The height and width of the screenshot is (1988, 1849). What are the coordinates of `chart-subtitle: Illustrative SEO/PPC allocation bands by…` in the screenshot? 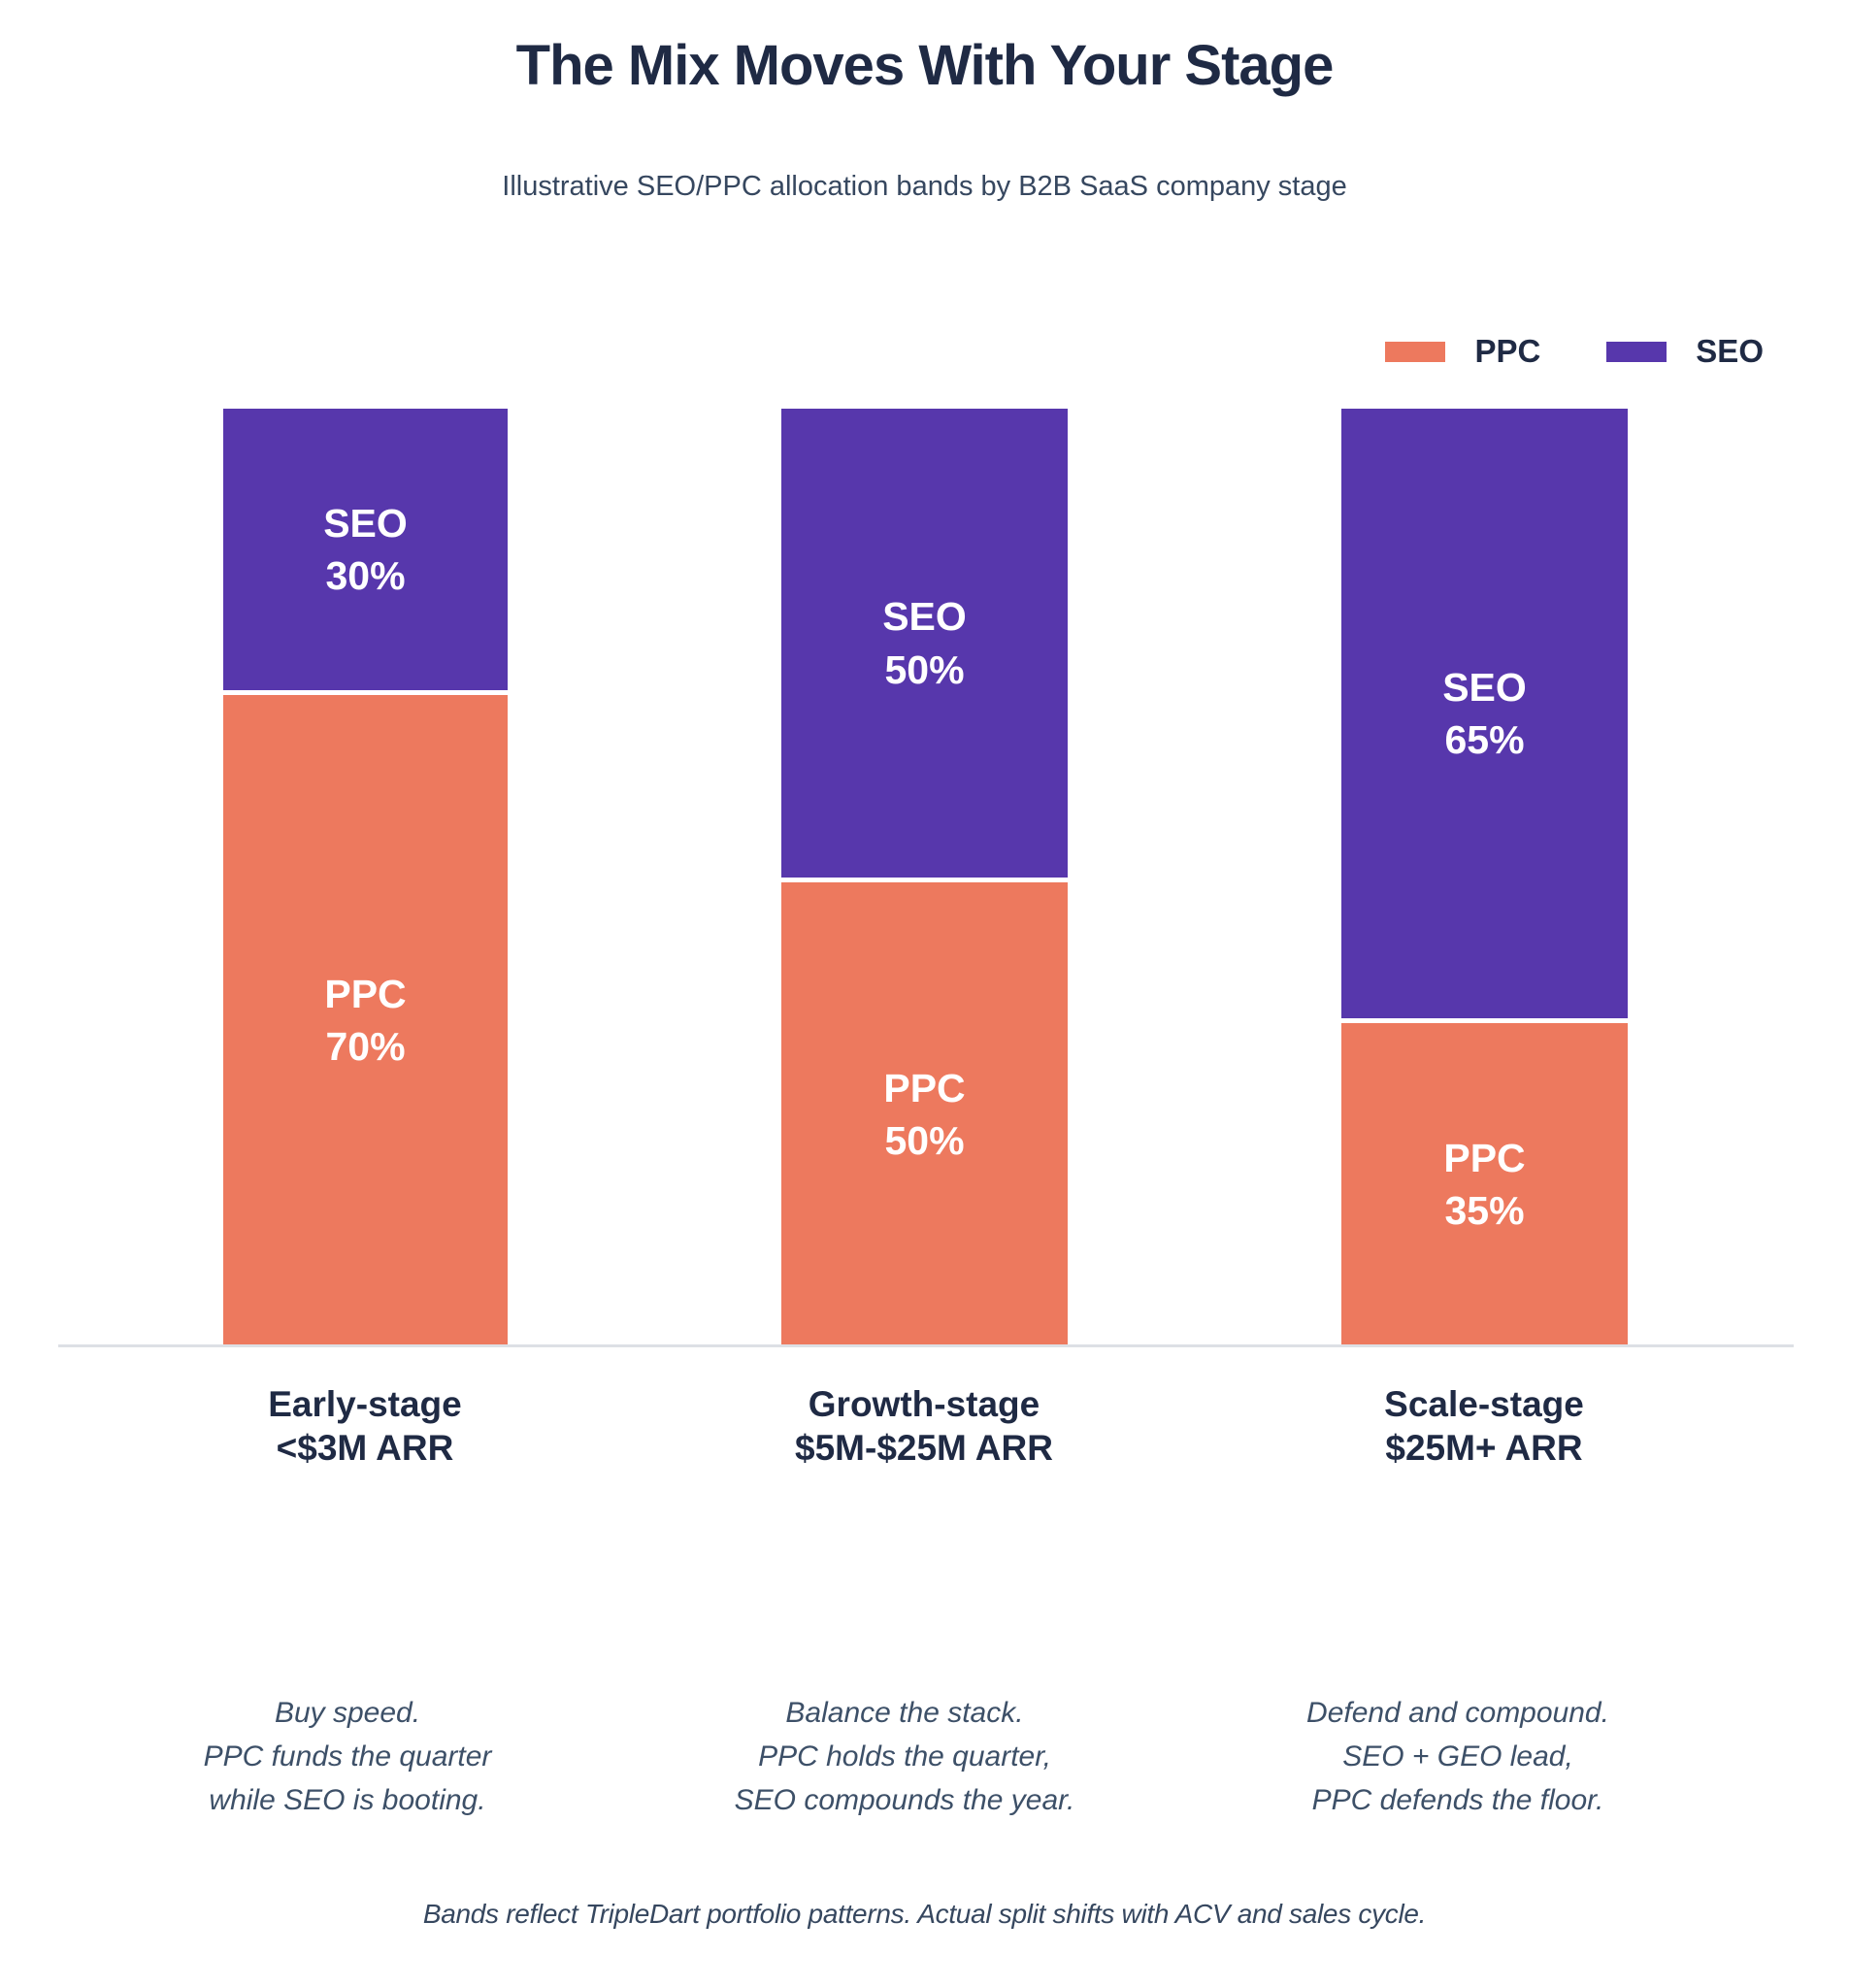 It's located at (925, 186).